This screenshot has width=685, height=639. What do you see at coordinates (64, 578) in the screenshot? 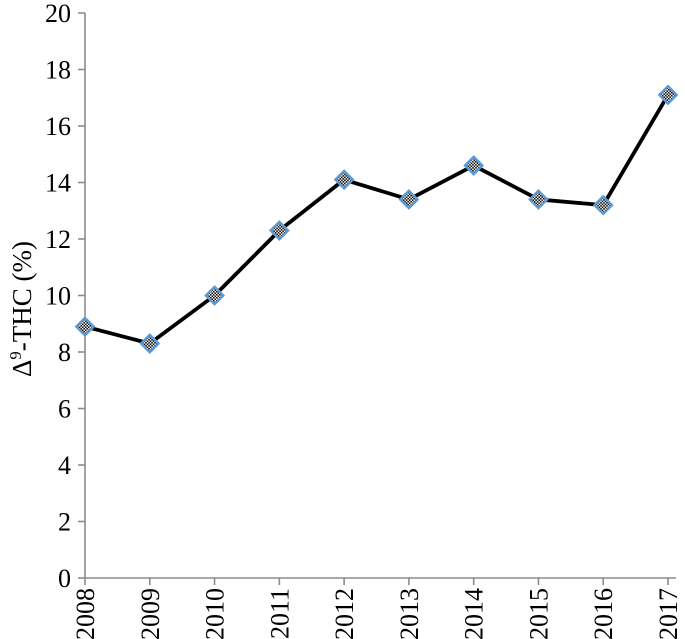
I see `y-tick-label: 0` at bounding box center [64, 578].